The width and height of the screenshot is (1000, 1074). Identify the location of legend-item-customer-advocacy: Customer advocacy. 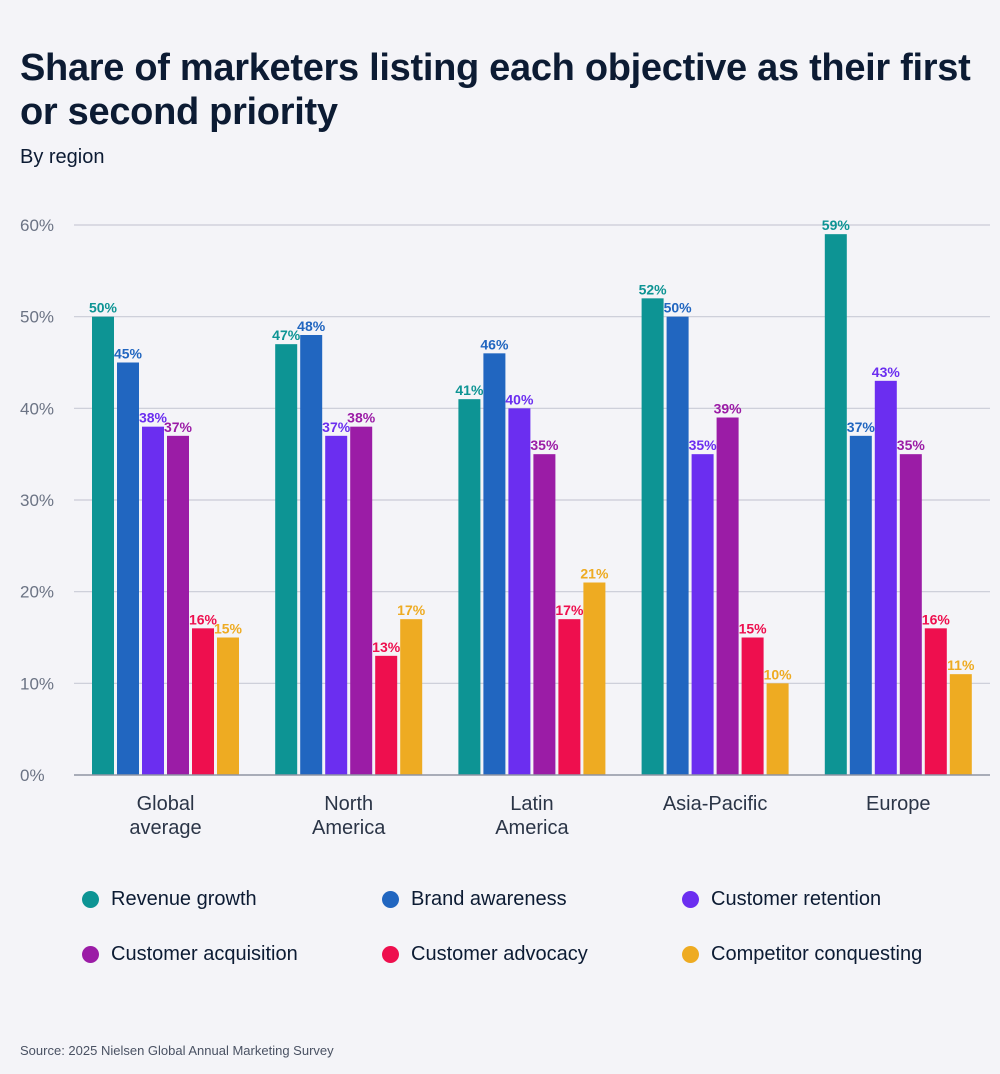
(532, 954).